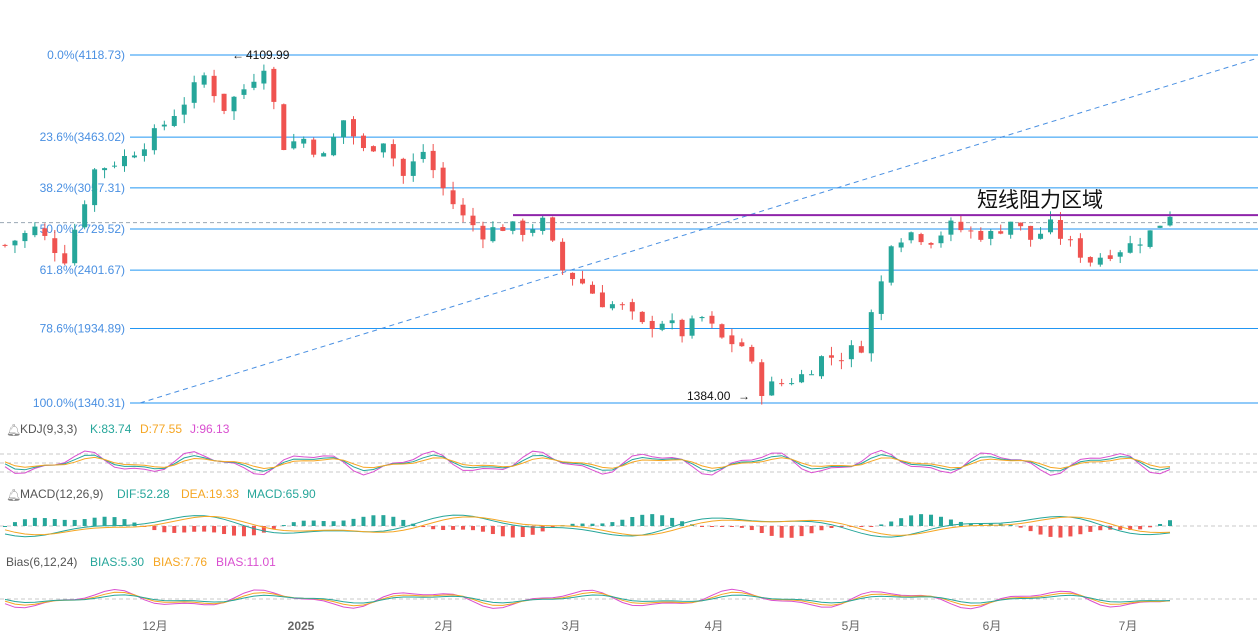  I want to click on macd-hist-value: MACD:65.90, so click(281, 494).